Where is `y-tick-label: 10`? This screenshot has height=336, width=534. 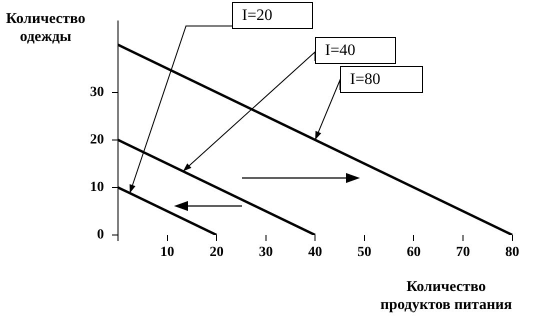
y-tick-label: 10 is located at coordinates (97, 188).